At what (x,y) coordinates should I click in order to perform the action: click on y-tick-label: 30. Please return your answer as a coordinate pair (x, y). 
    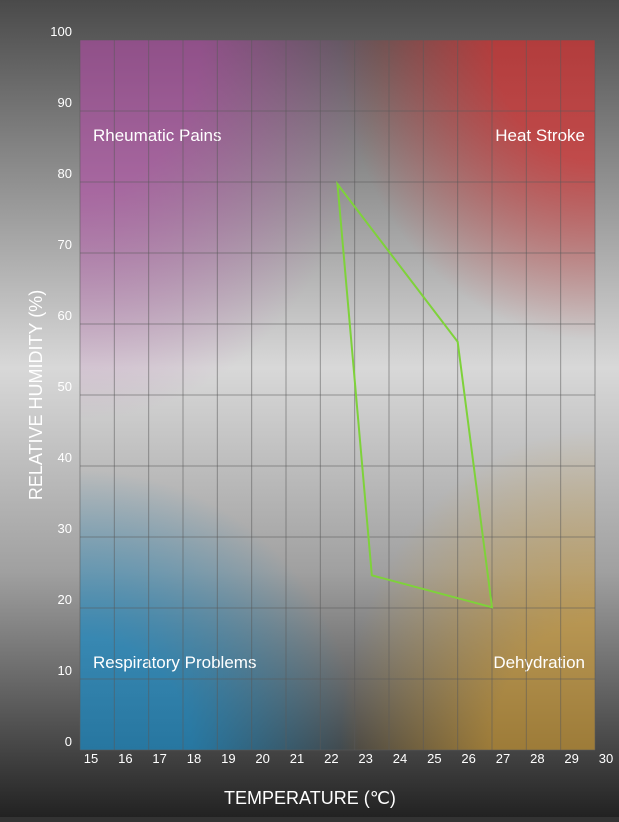
    Looking at the image, I should click on (65, 528).